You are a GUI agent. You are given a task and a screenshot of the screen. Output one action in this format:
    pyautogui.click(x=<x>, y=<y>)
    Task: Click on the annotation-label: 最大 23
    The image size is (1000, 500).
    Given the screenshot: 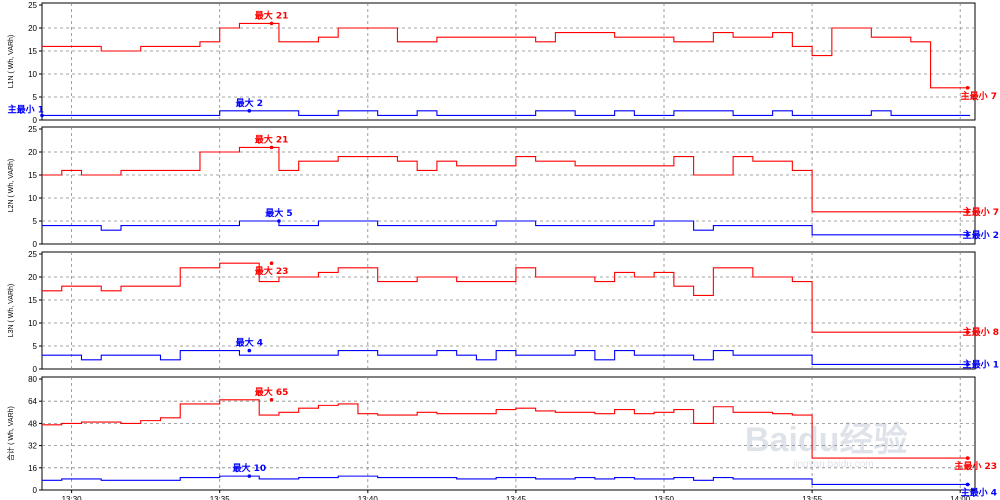 What is the action you would take?
    pyautogui.click(x=272, y=271)
    